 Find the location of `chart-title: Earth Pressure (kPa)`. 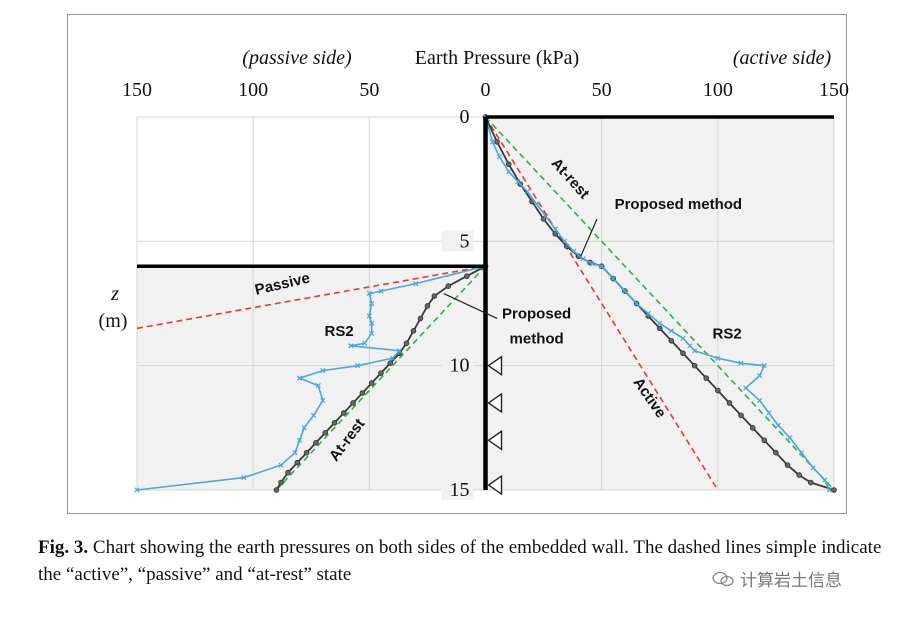

chart-title: Earth Pressure (kPa) is located at coordinates (497, 58).